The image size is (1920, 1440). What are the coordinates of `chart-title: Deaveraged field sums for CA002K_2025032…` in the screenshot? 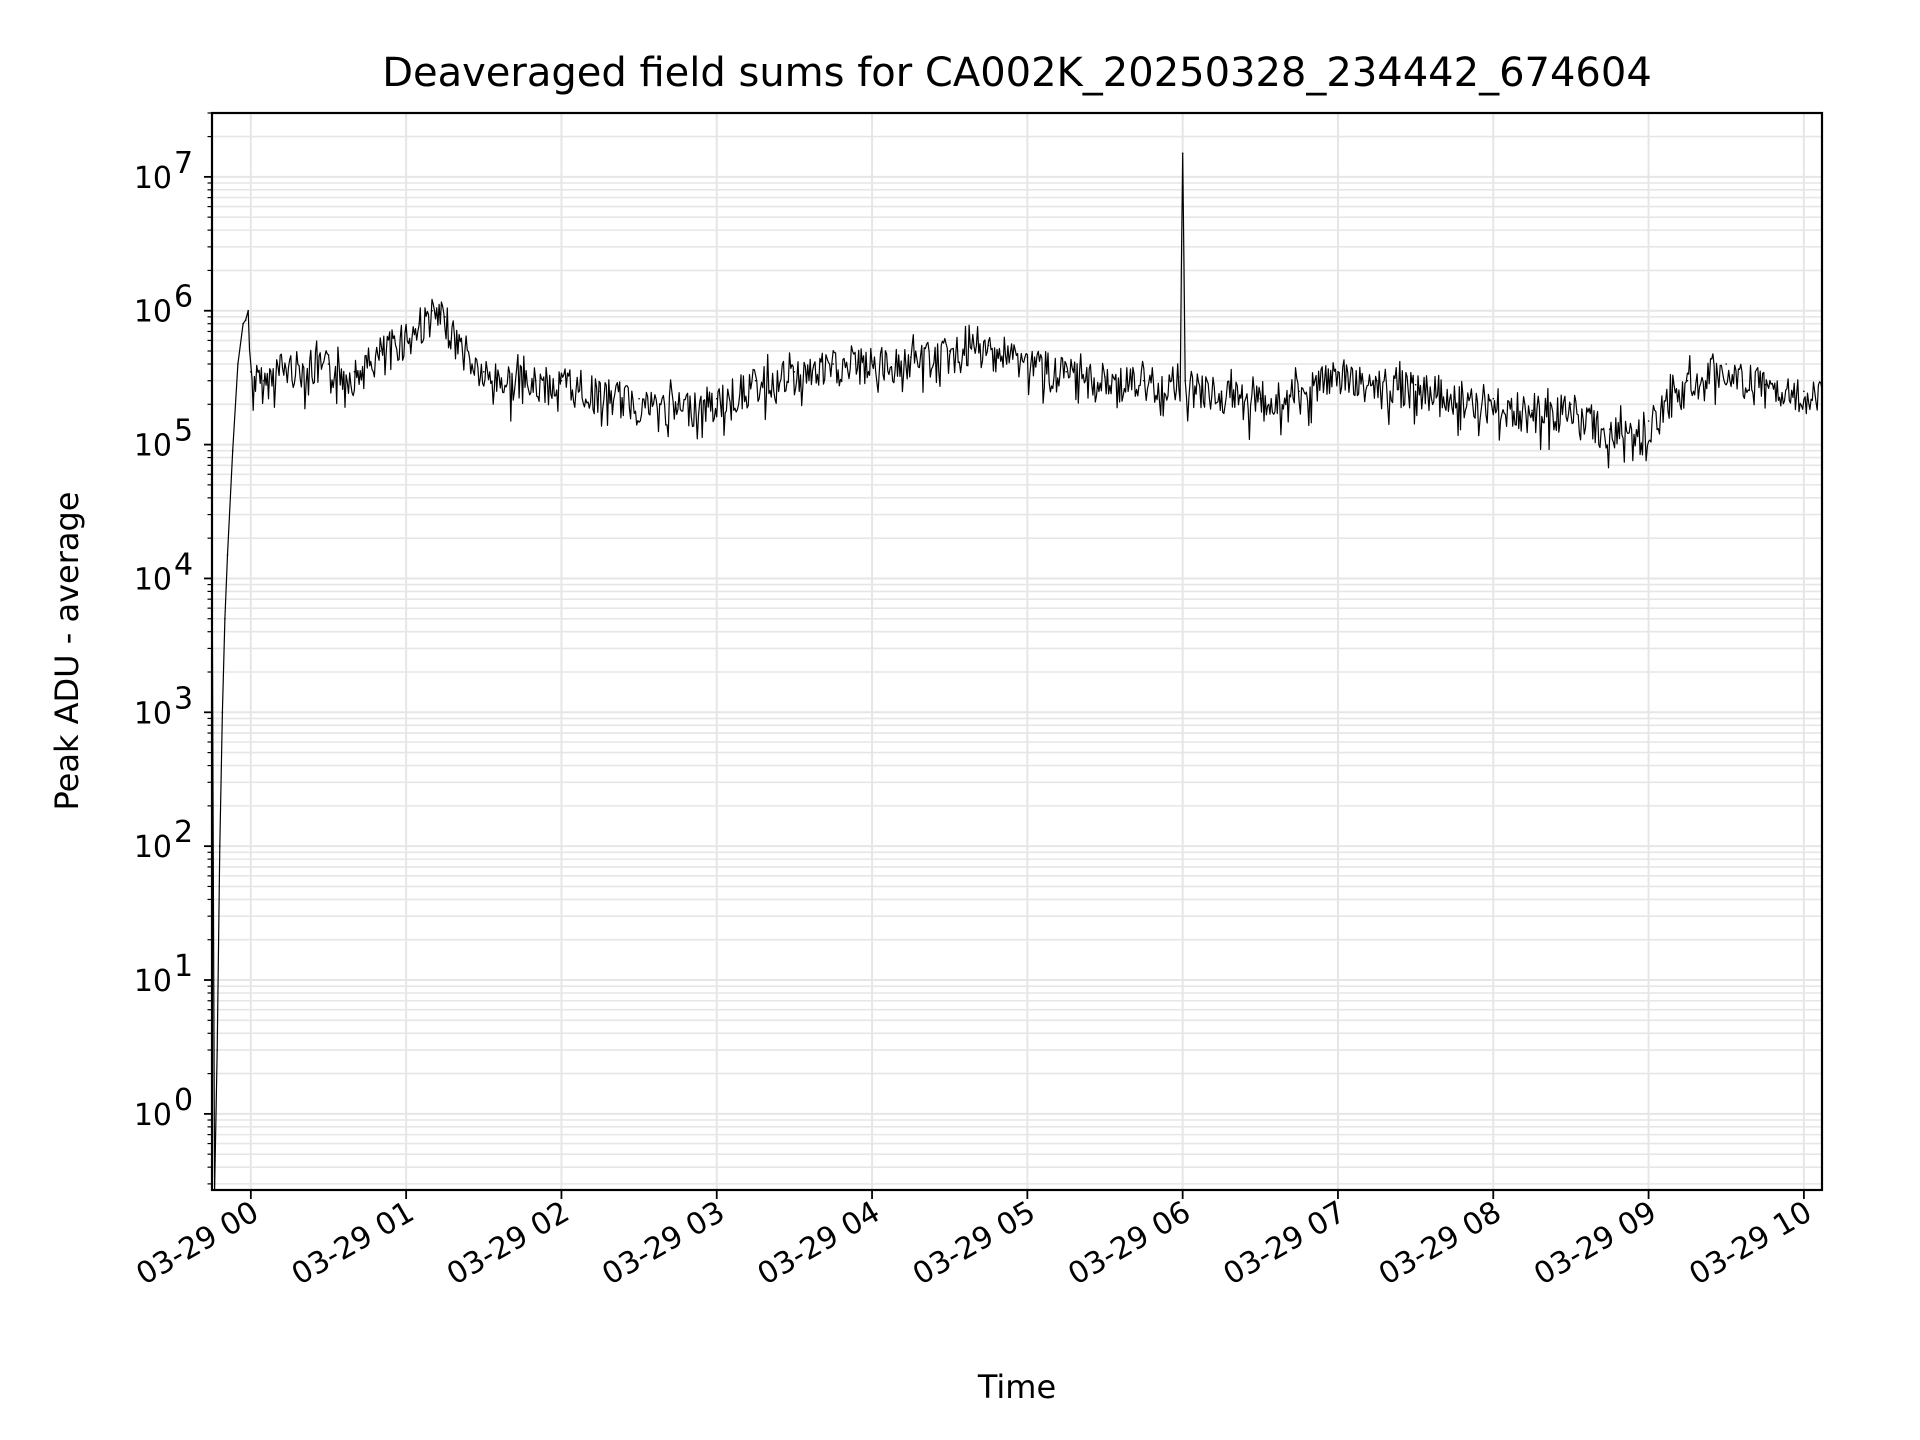 It's located at (1017, 73).